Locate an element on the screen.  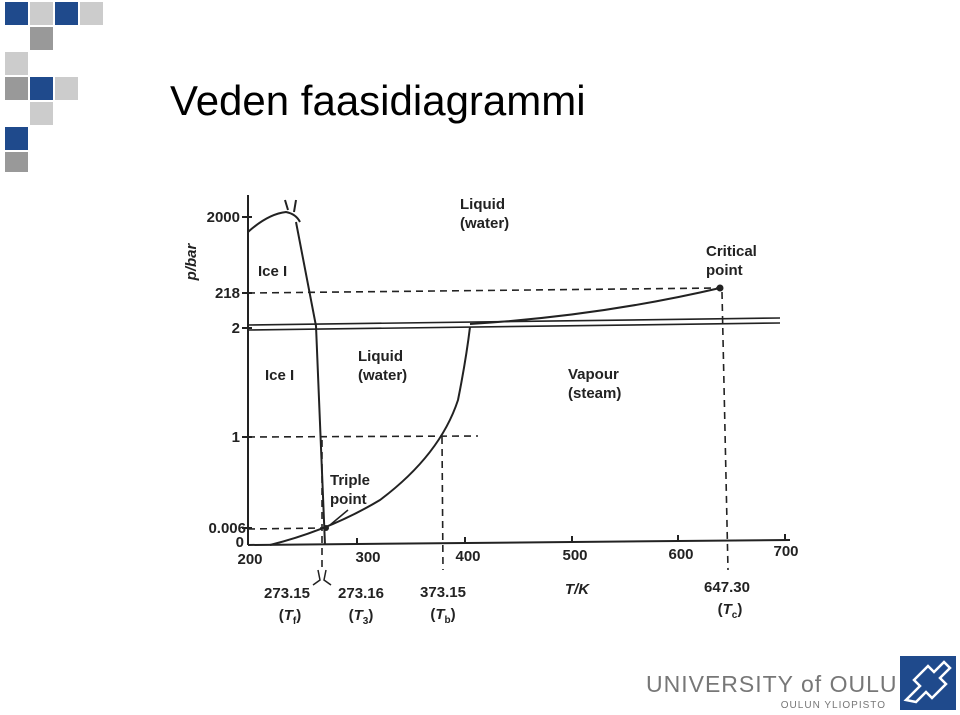
melting-curve is located at coordinates (310, 383).